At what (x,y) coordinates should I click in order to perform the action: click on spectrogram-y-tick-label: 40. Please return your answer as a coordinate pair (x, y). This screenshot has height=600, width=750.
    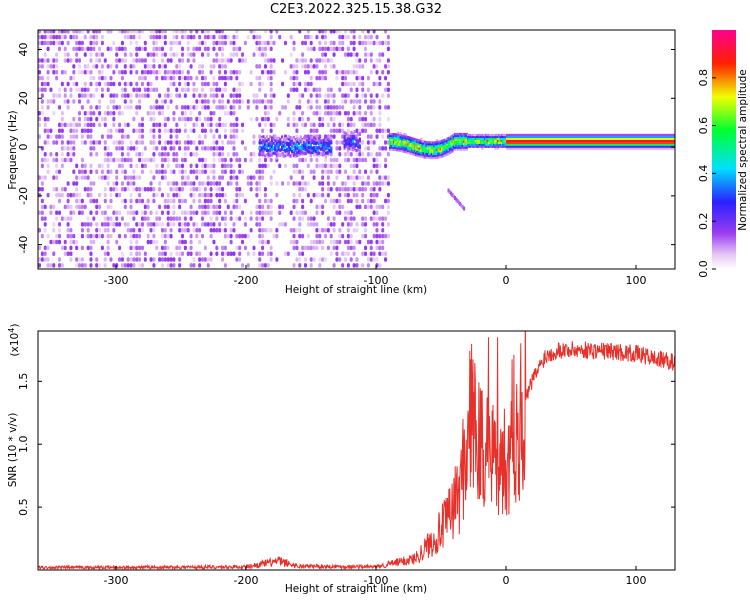
    Looking at the image, I should click on (23, 50).